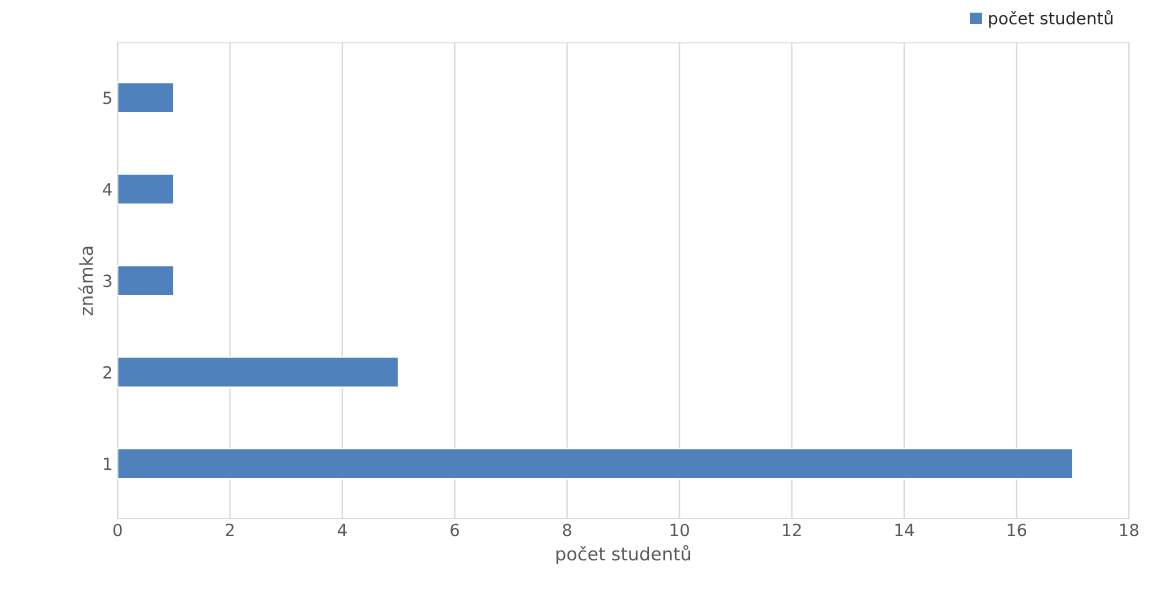 Image resolution: width=1176 pixels, height=610 pixels. What do you see at coordinates (107, 463) in the screenshot?
I see `y-tick-label: 1` at bounding box center [107, 463].